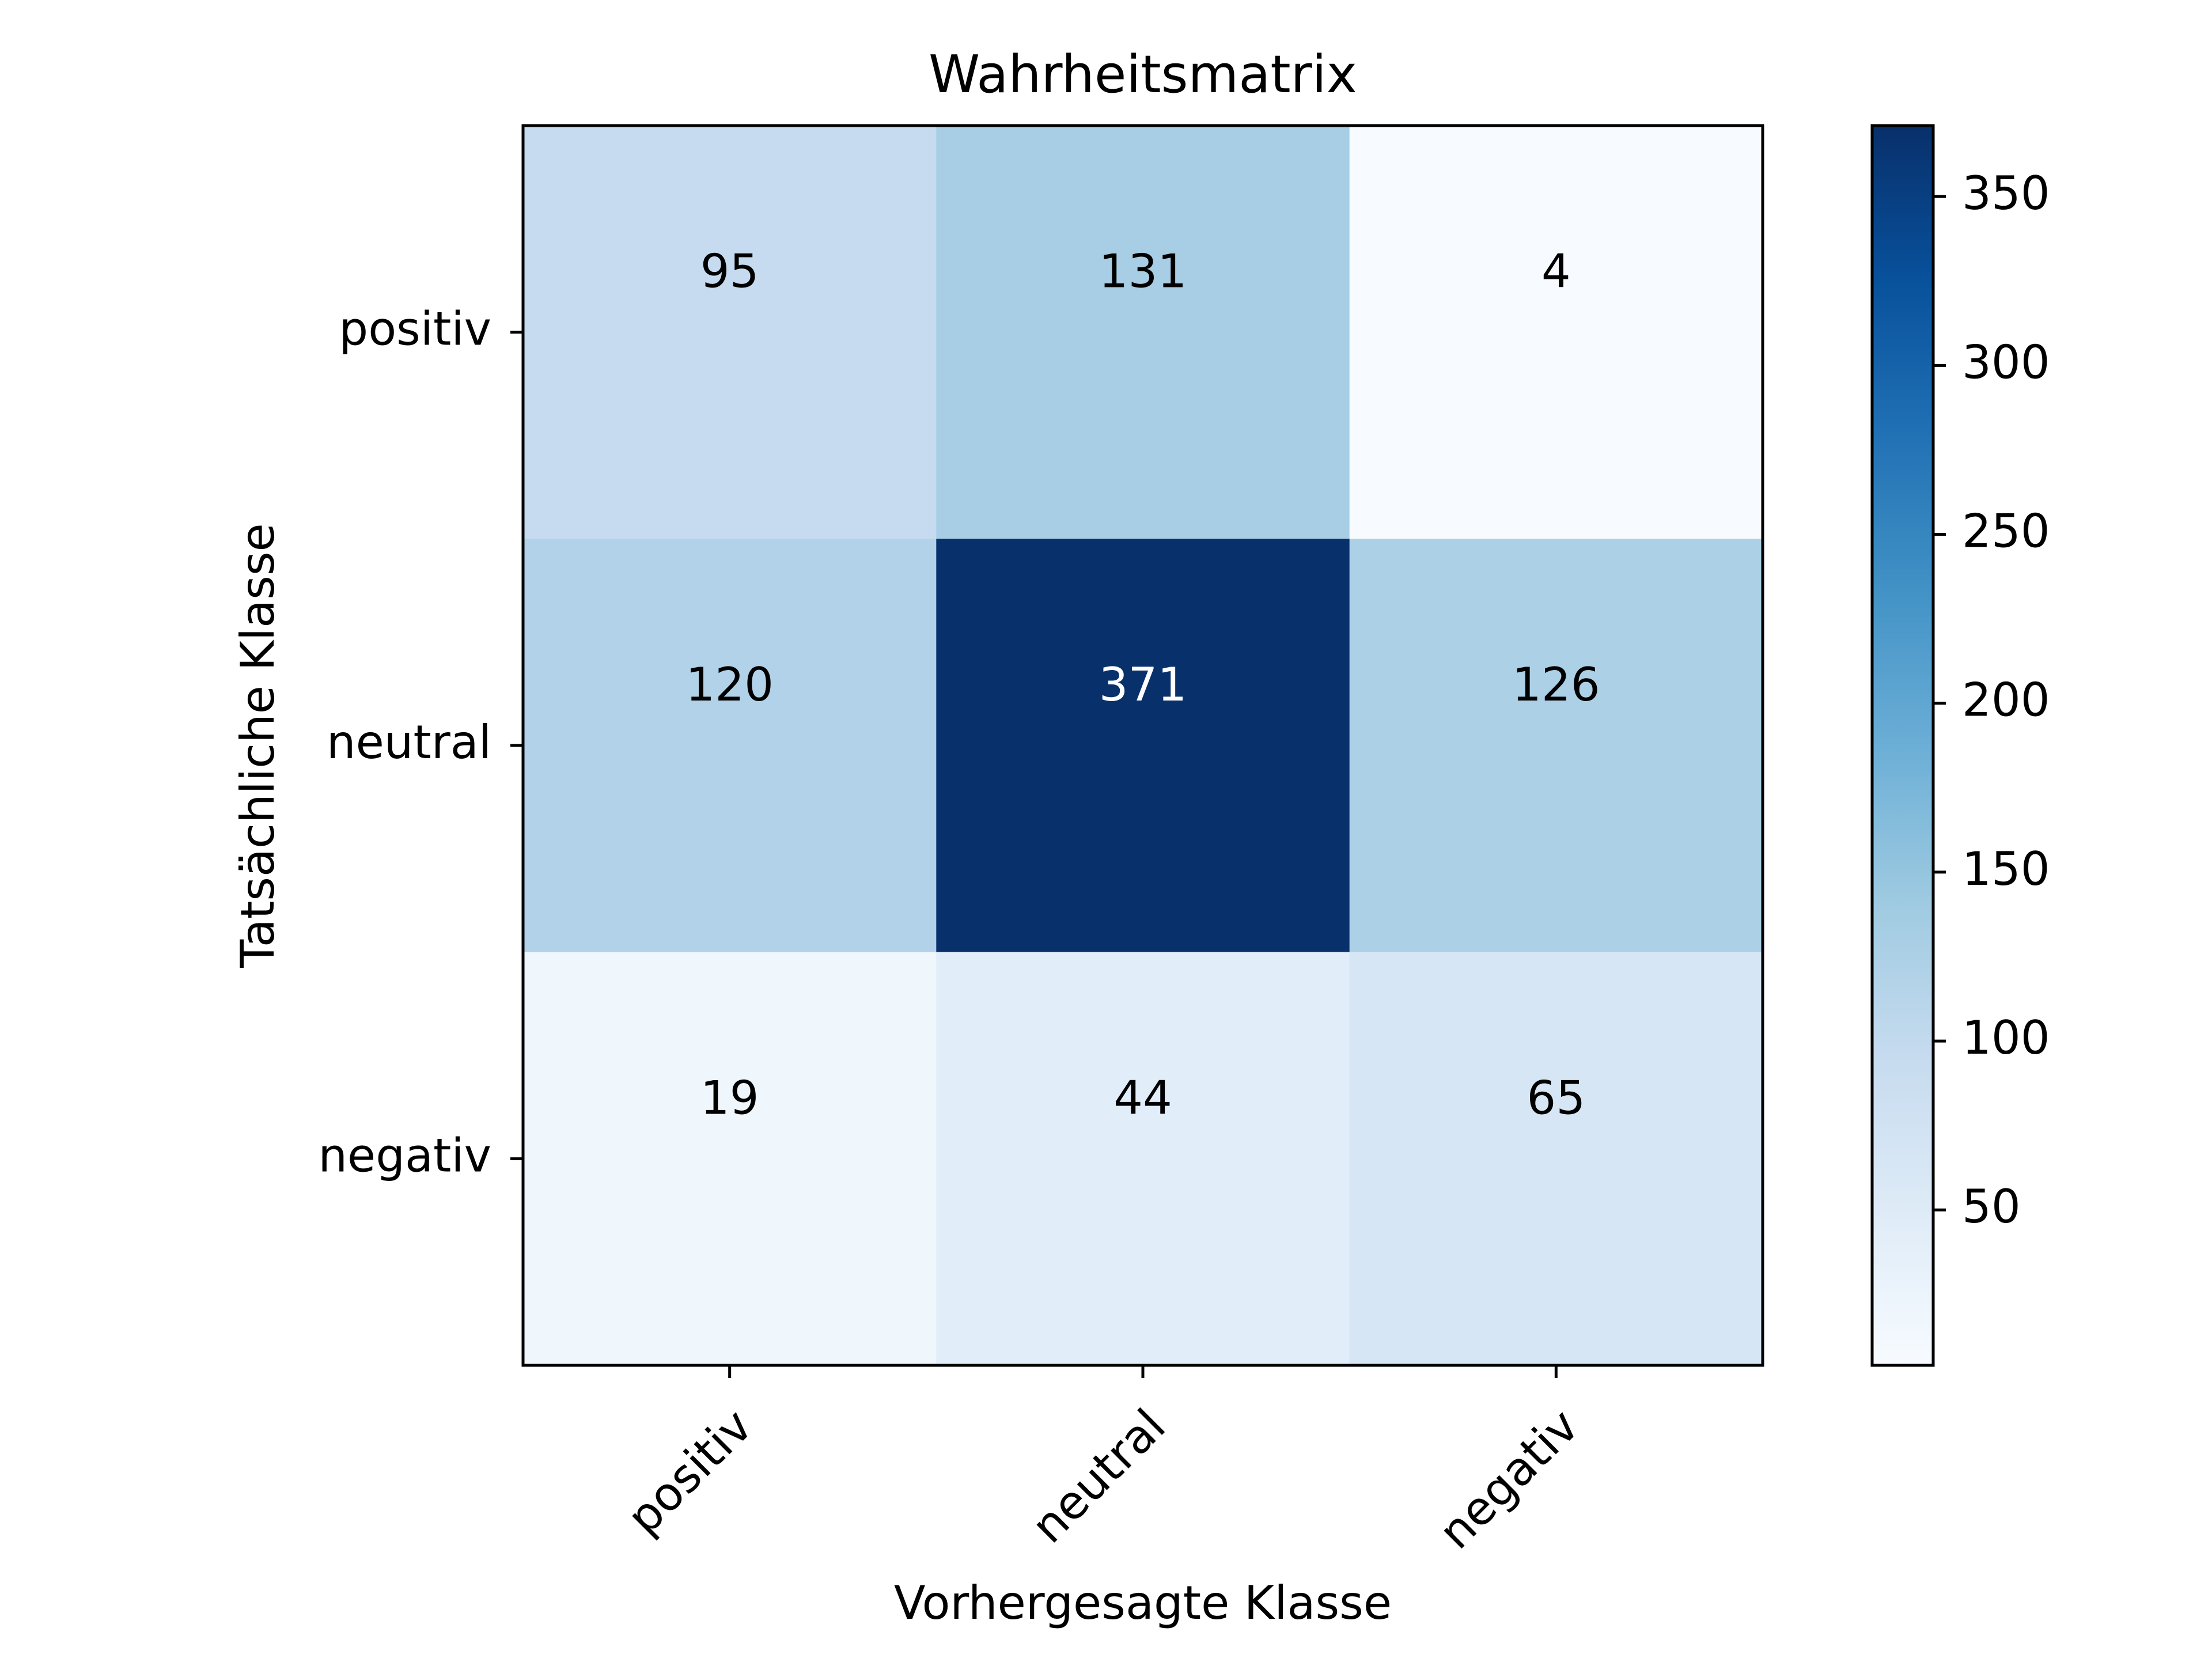 Image resolution: width=2212 pixels, height=1662 pixels. What do you see at coordinates (415, 329) in the screenshot?
I see `y-tick-label: positiv` at bounding box center [415, 329].